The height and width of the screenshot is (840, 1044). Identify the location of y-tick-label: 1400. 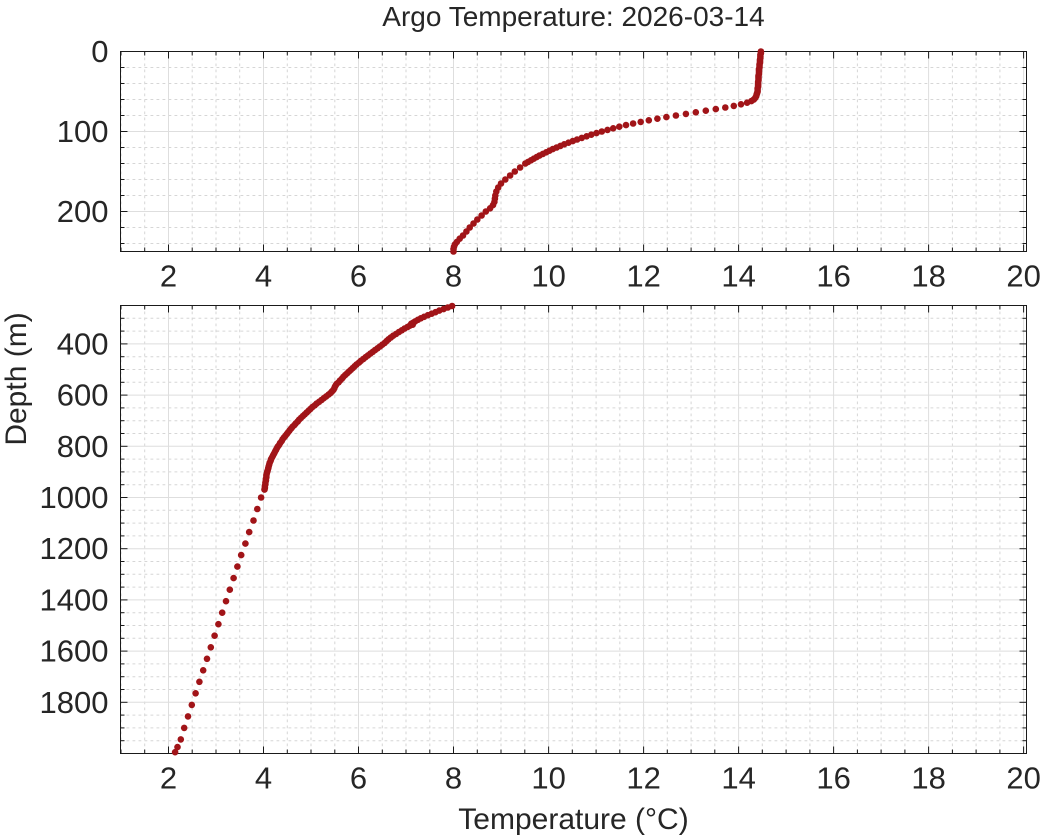
(74, 599).